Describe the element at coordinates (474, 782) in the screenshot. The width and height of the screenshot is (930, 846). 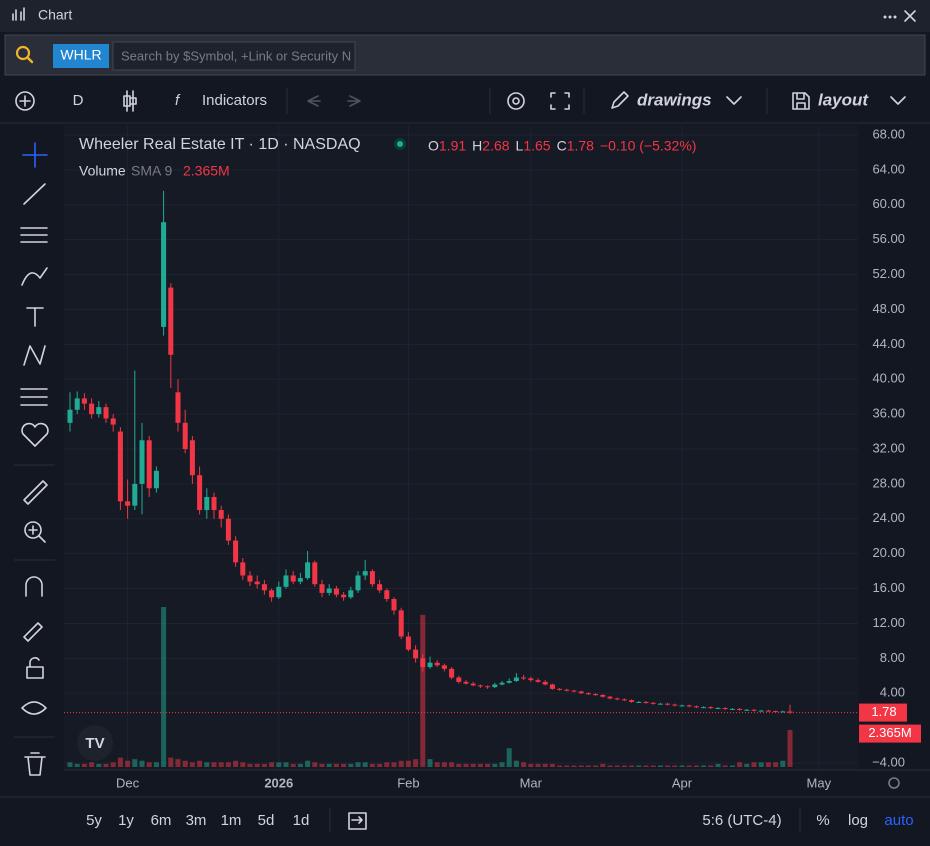
I see `time-axis-labels: Dec 2026 Feb Mar Apr May` at that location.